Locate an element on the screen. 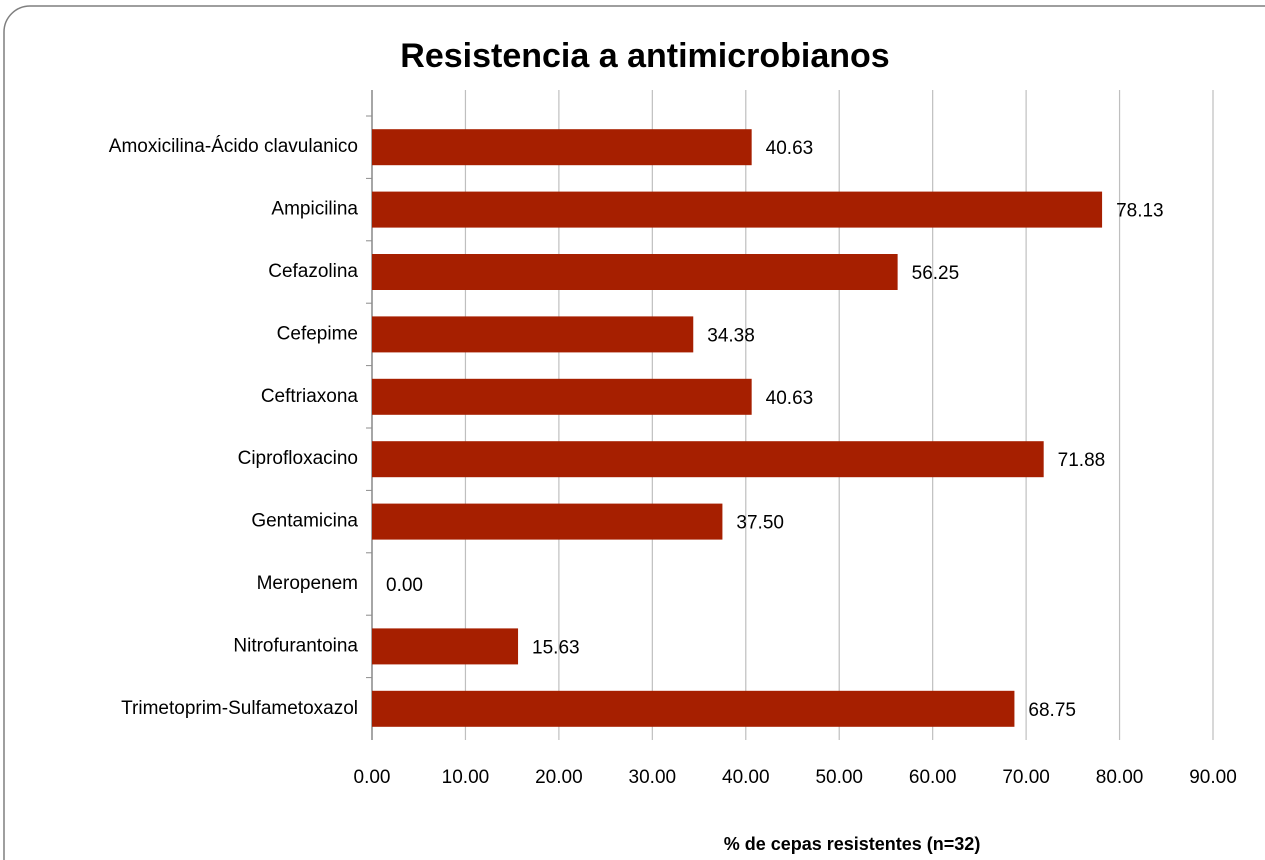 The width and height of the screenshot is (1265, 860). y-tick-label: Nitrofurantoina is located at coordinates (295, 645).